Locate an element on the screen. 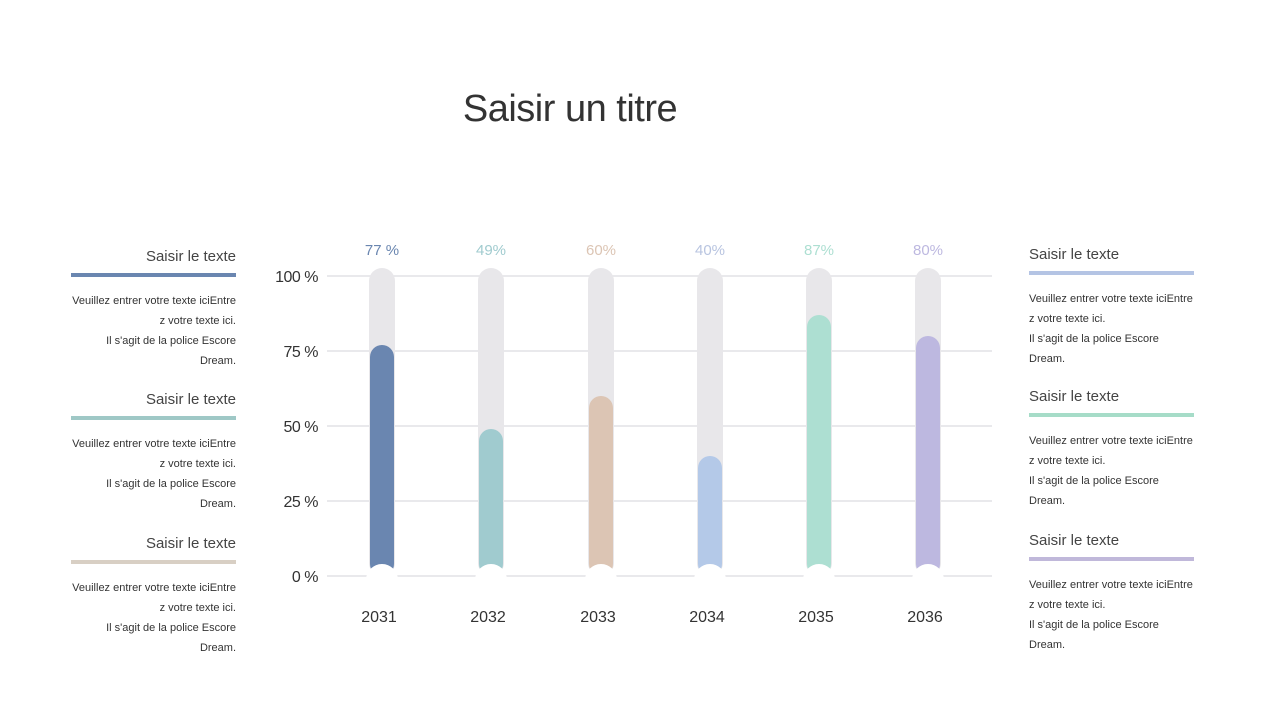  data-label: 60% is located at coordinates (601, 250).